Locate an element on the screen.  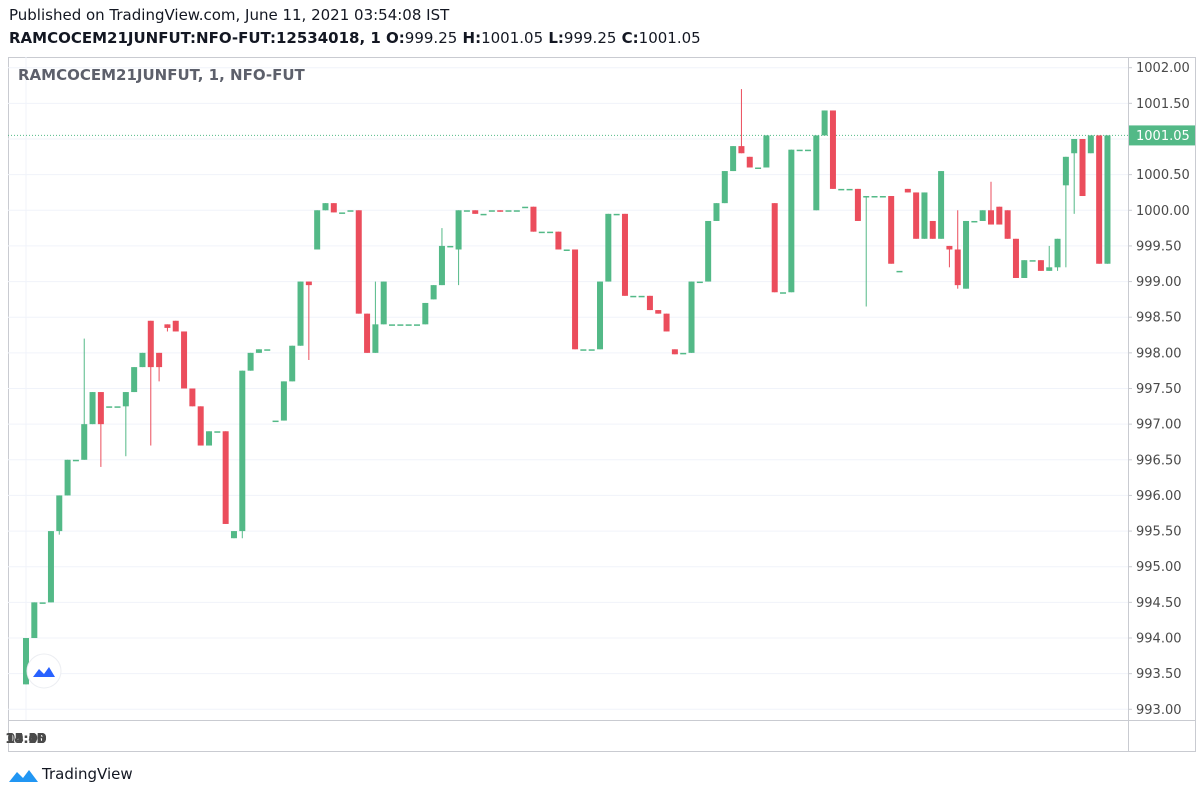
y-tick-label: 1001.50 is located at coordinates (1163, 104).